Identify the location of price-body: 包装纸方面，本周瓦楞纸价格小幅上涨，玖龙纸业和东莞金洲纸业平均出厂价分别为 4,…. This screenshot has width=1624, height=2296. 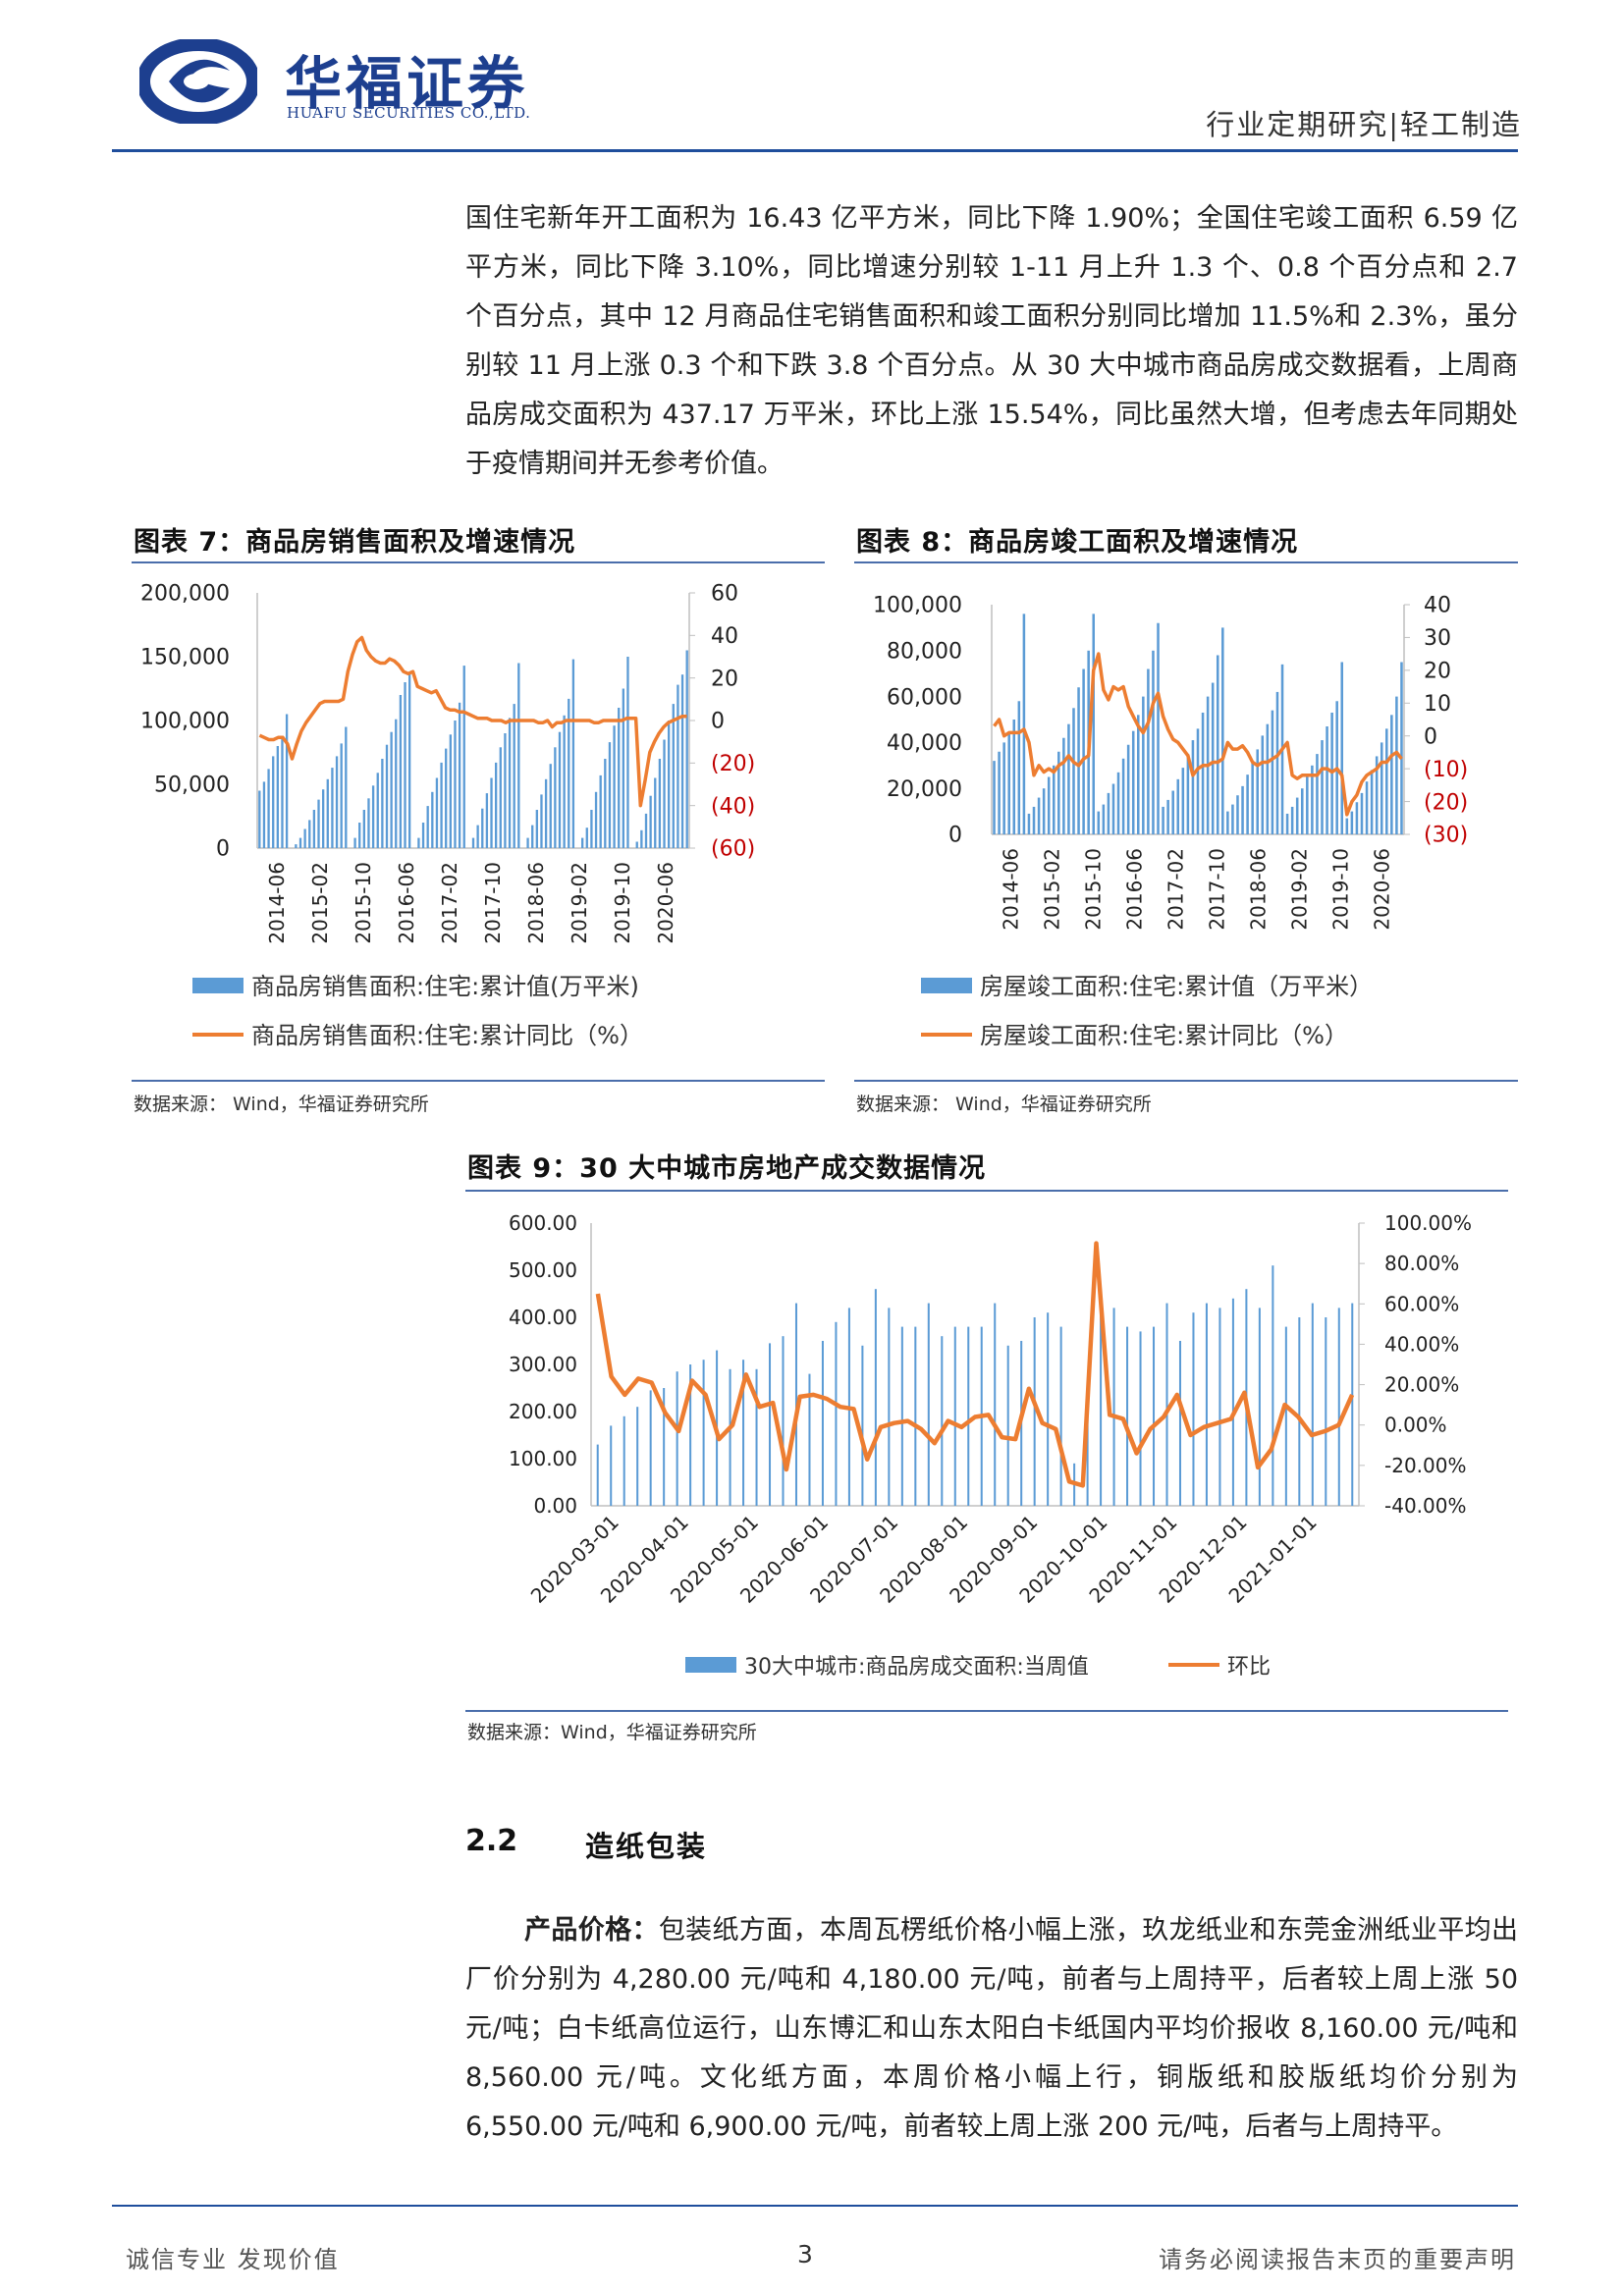
(992, 2028).